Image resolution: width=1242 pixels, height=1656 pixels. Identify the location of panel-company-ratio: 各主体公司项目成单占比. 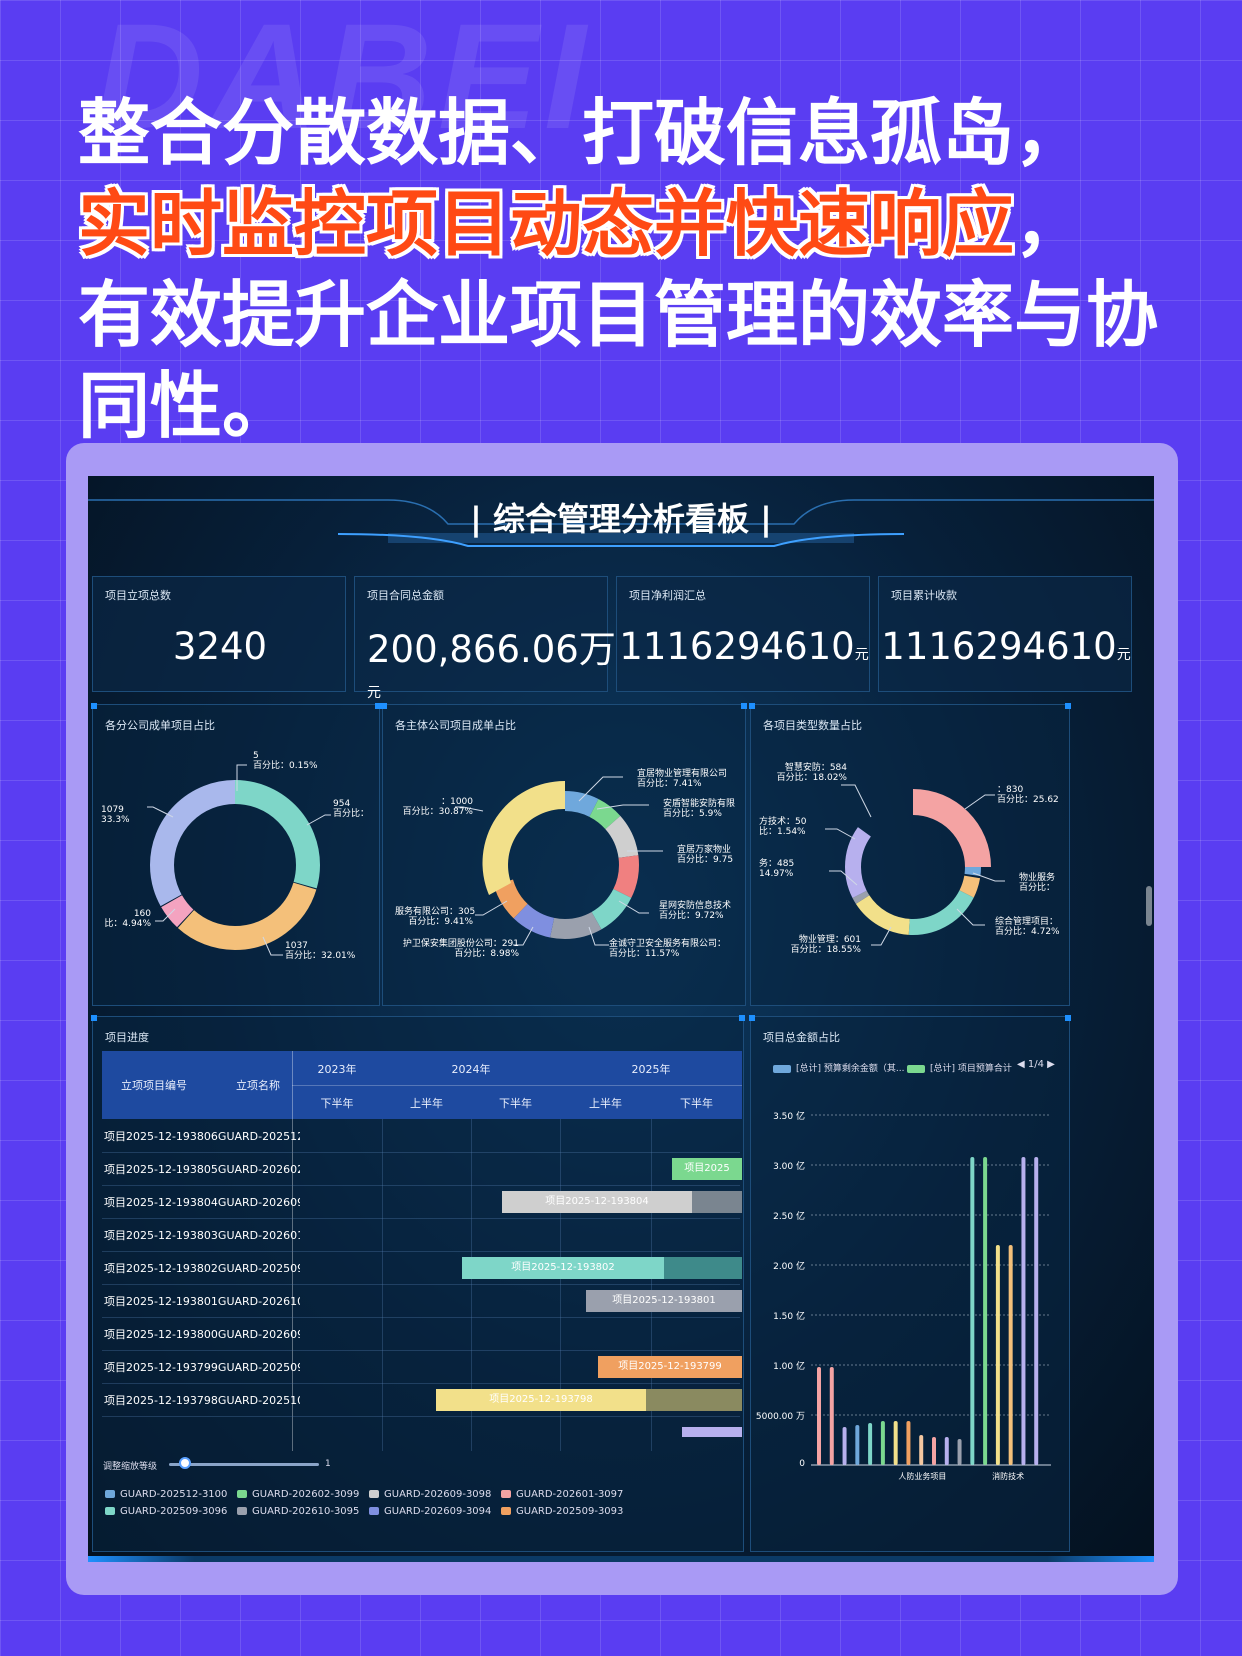
(564, 854).